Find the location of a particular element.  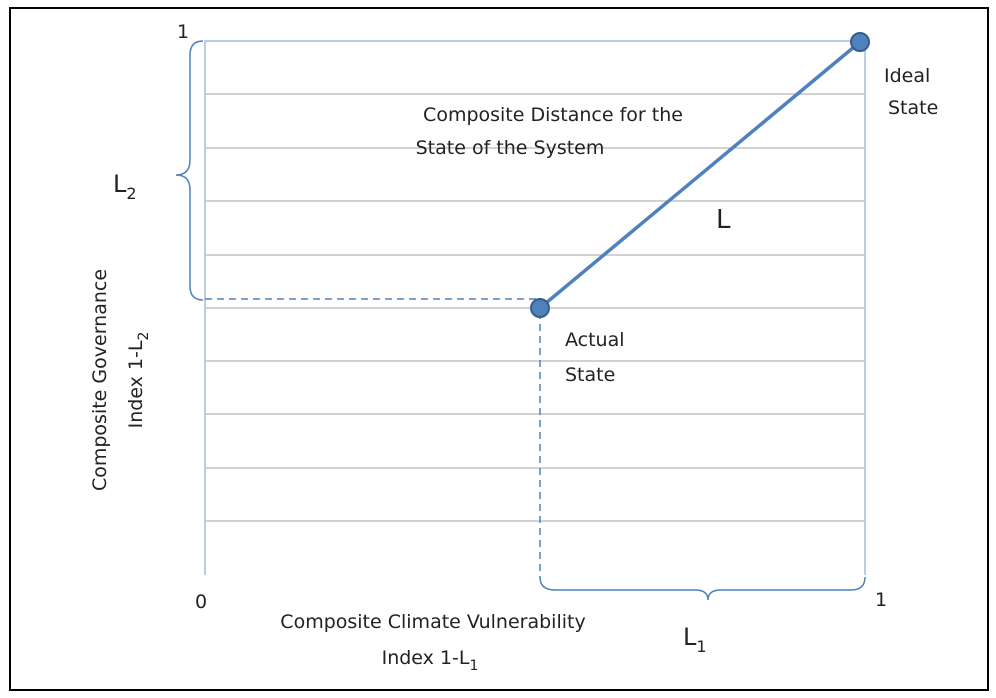

brace-label: L2 is located at coordinates (125, 186).